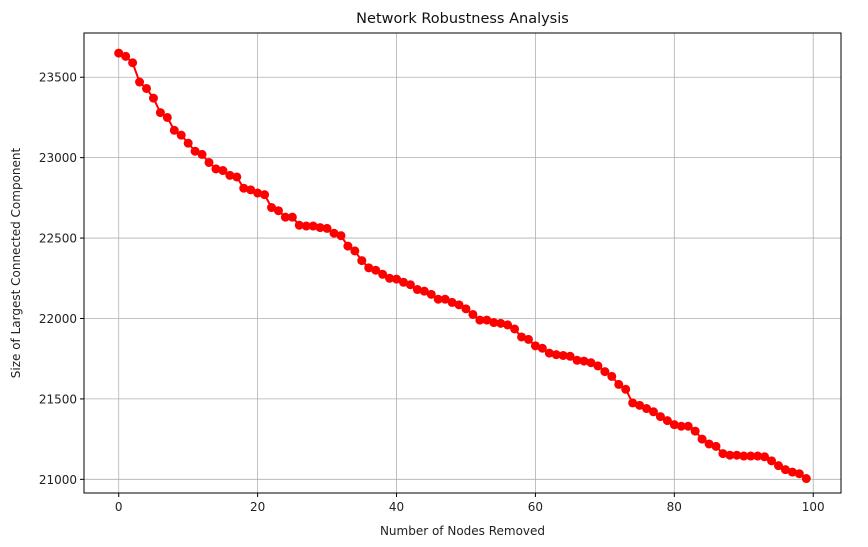  Describe the element at coordinates (257, 507) in the screenshot. I see `x-tick-label: 20` at that location.